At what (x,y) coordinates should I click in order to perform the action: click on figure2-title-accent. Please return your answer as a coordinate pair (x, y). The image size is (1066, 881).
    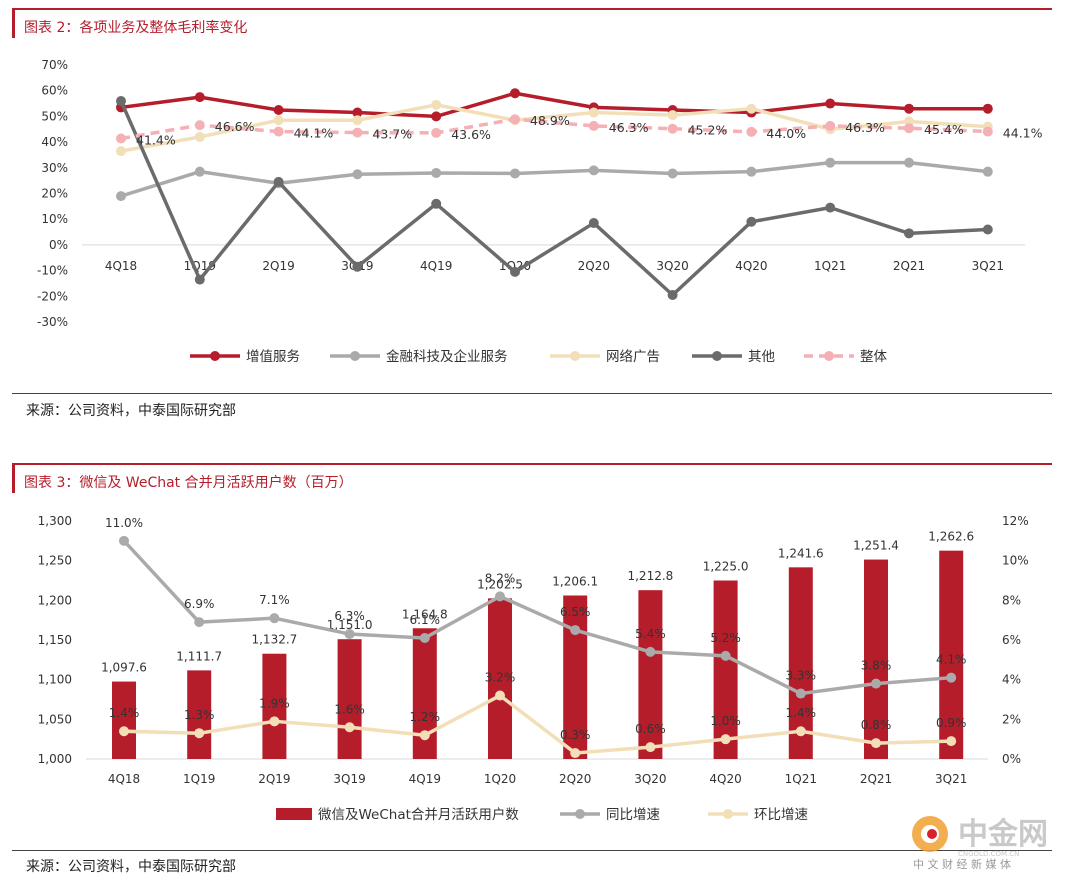
    Looking at the image, I should click on (13, 479).